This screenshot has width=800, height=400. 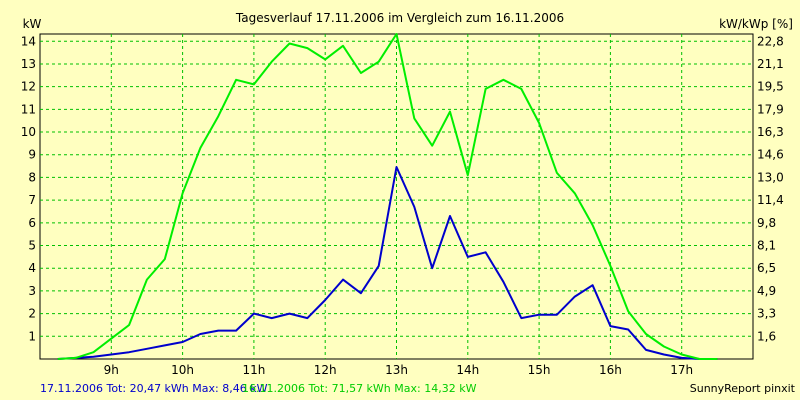 I want to click on y-tick-label-right: 11,4, so click(x=770, y=200).